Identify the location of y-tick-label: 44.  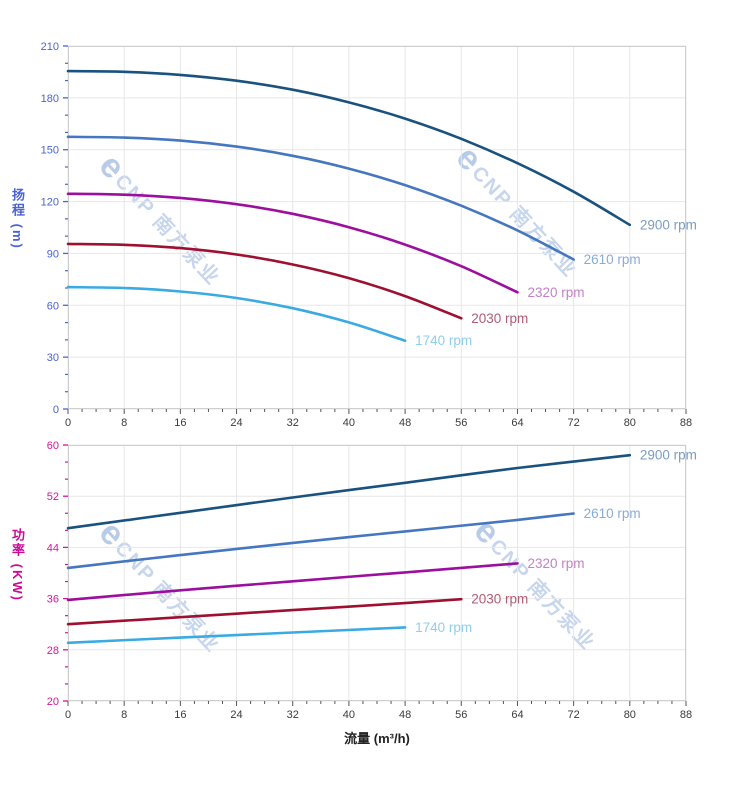
(53, 548).